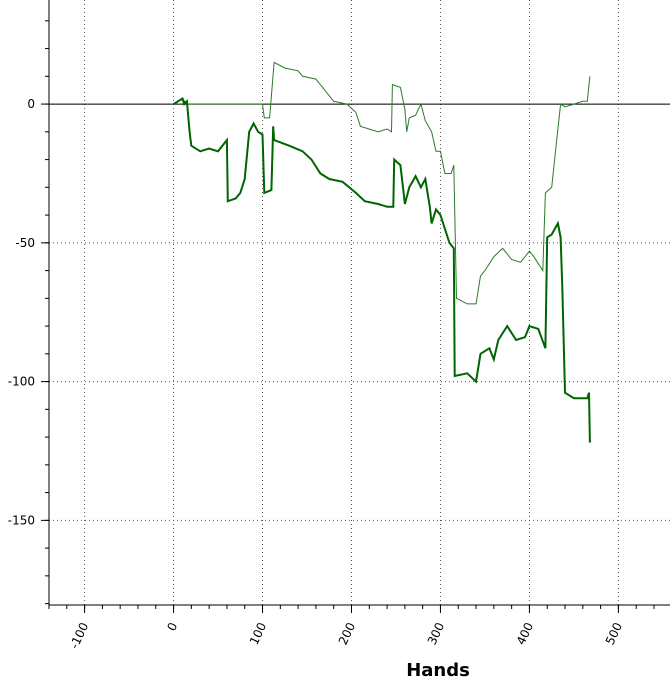 Image resolution: width=670 pixels, height=688 pixels. Describe the element at coordinates (258, 633) in the screenshot. I see `x-tick-label: 100` at that location.